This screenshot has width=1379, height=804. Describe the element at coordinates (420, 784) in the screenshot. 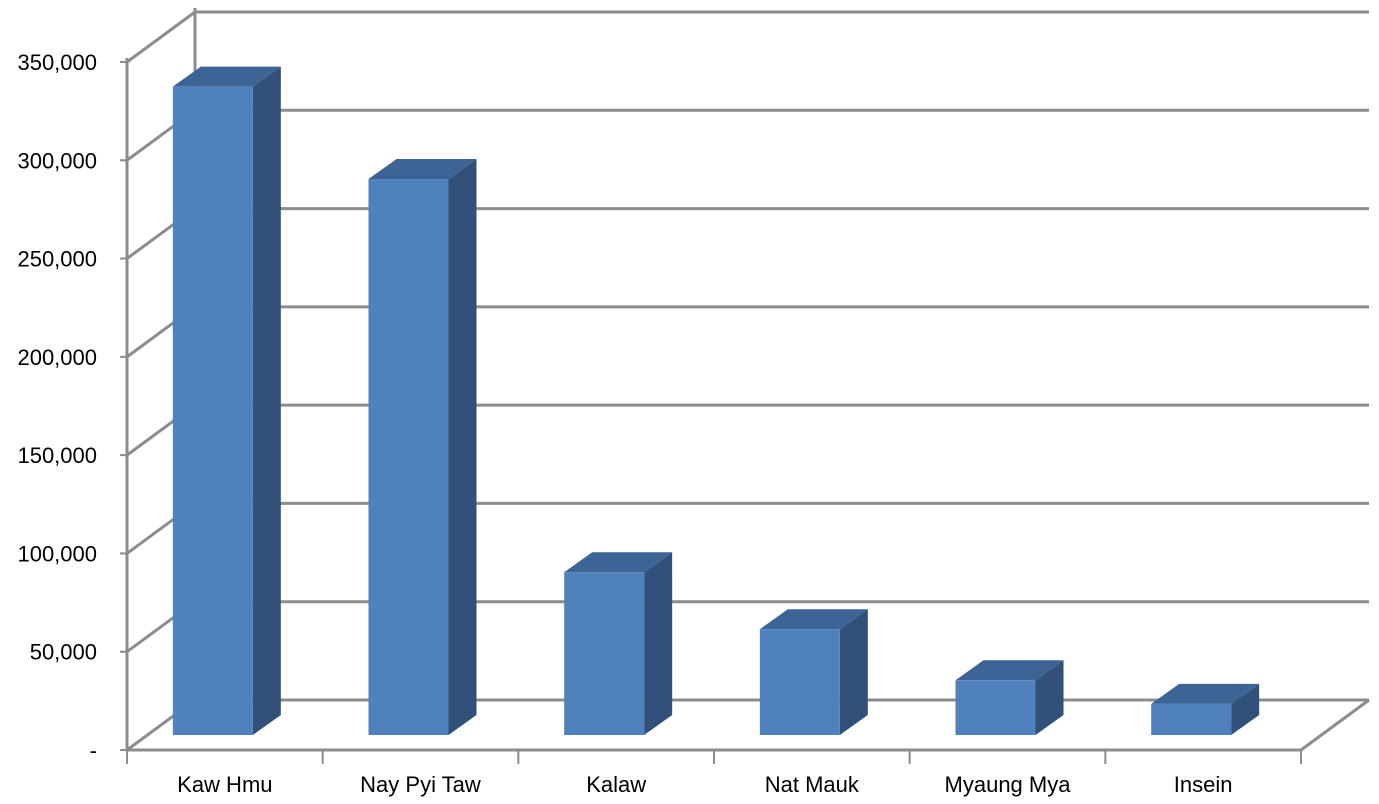

I see `x-category-label: Nay Pyi Taw` at that location.